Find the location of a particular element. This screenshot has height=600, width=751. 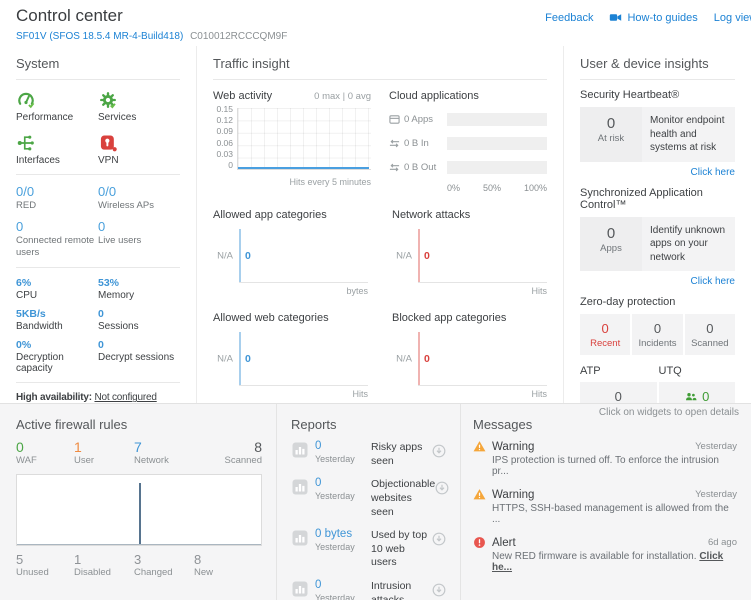

system-icon-grid: Performance Services is located at coordinates (98, 128).